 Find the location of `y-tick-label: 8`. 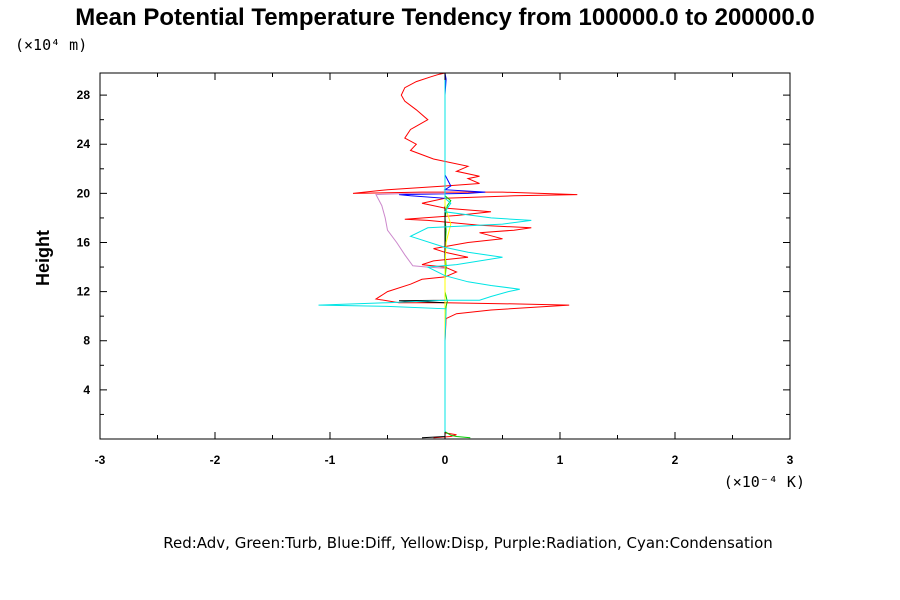

y-tick-label: 8 is located at coordinates (86, 341).